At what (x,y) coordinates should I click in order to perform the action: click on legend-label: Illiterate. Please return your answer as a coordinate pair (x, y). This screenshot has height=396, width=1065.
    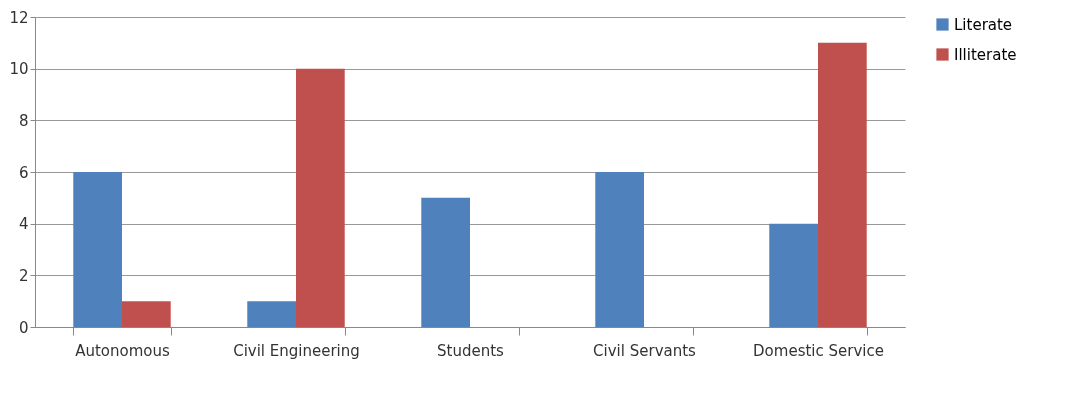
    Looking at the image, I should click on (985, 54).